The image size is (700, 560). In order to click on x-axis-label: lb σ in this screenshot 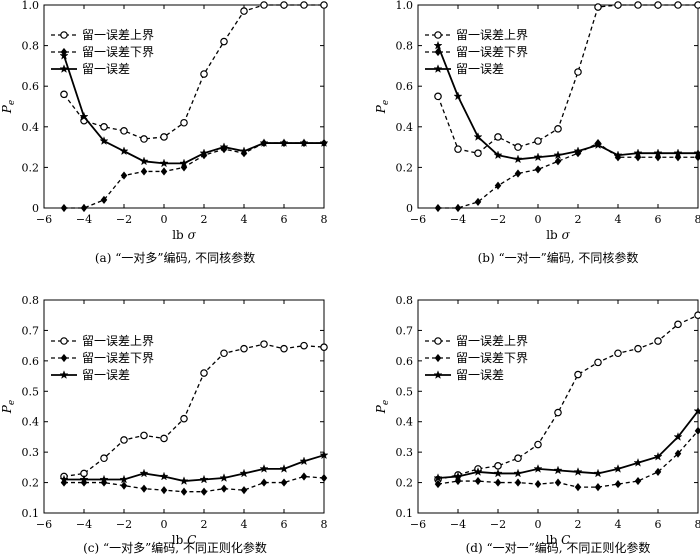, I will do `click(184, 235)`.